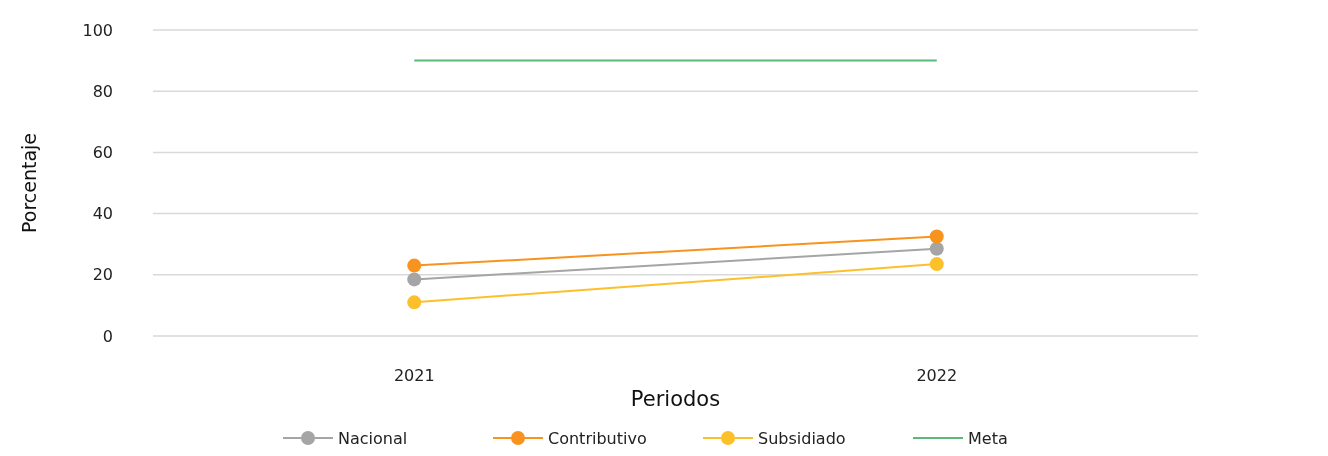 This screenshot has width=1328, height=456. I want to click on y-tick-label: 60, so click(102, 152).